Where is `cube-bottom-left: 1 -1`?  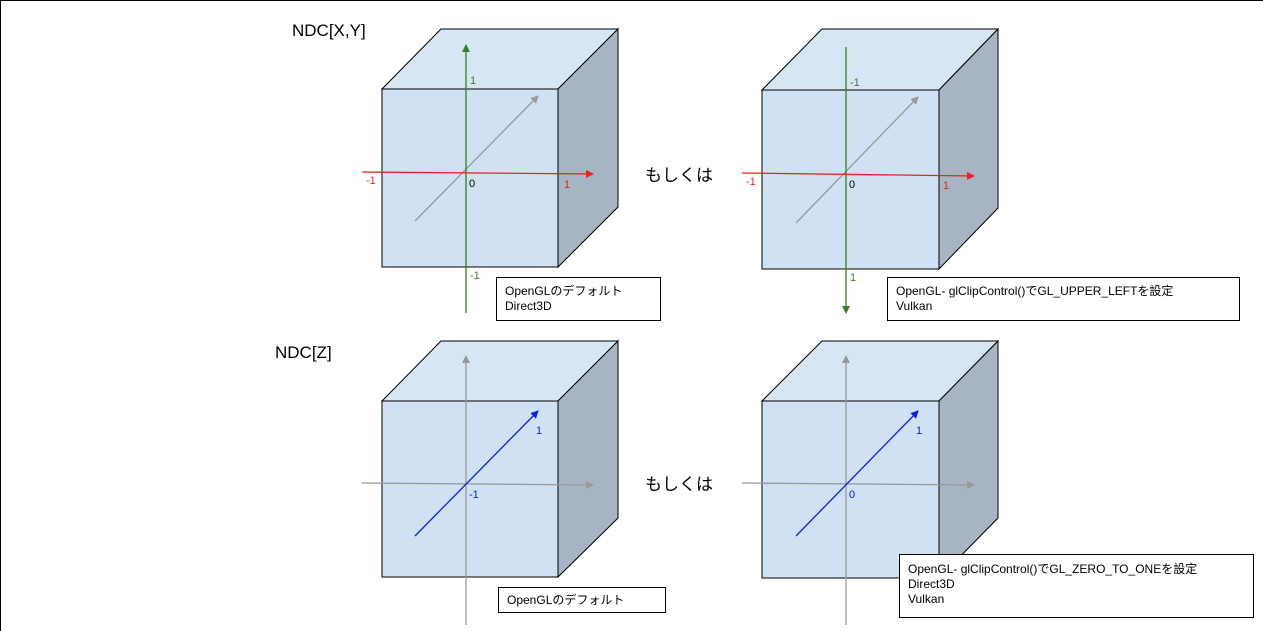 cube-bottom-left: 1 -1 is located at coordinates (490, 482).